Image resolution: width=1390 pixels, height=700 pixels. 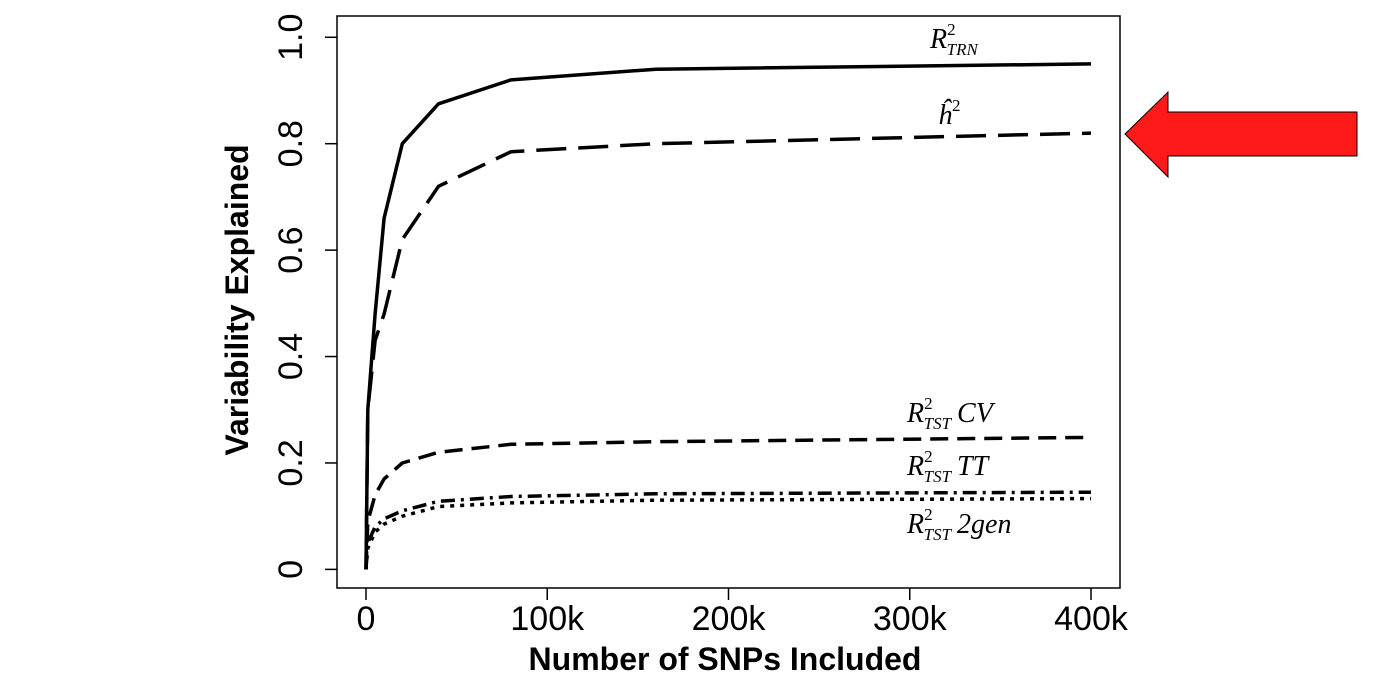 What do you see at coordinates (291, 249) in the screenshot?
I see `y-tick-label: 0.6` at bounding box center [291, 249].